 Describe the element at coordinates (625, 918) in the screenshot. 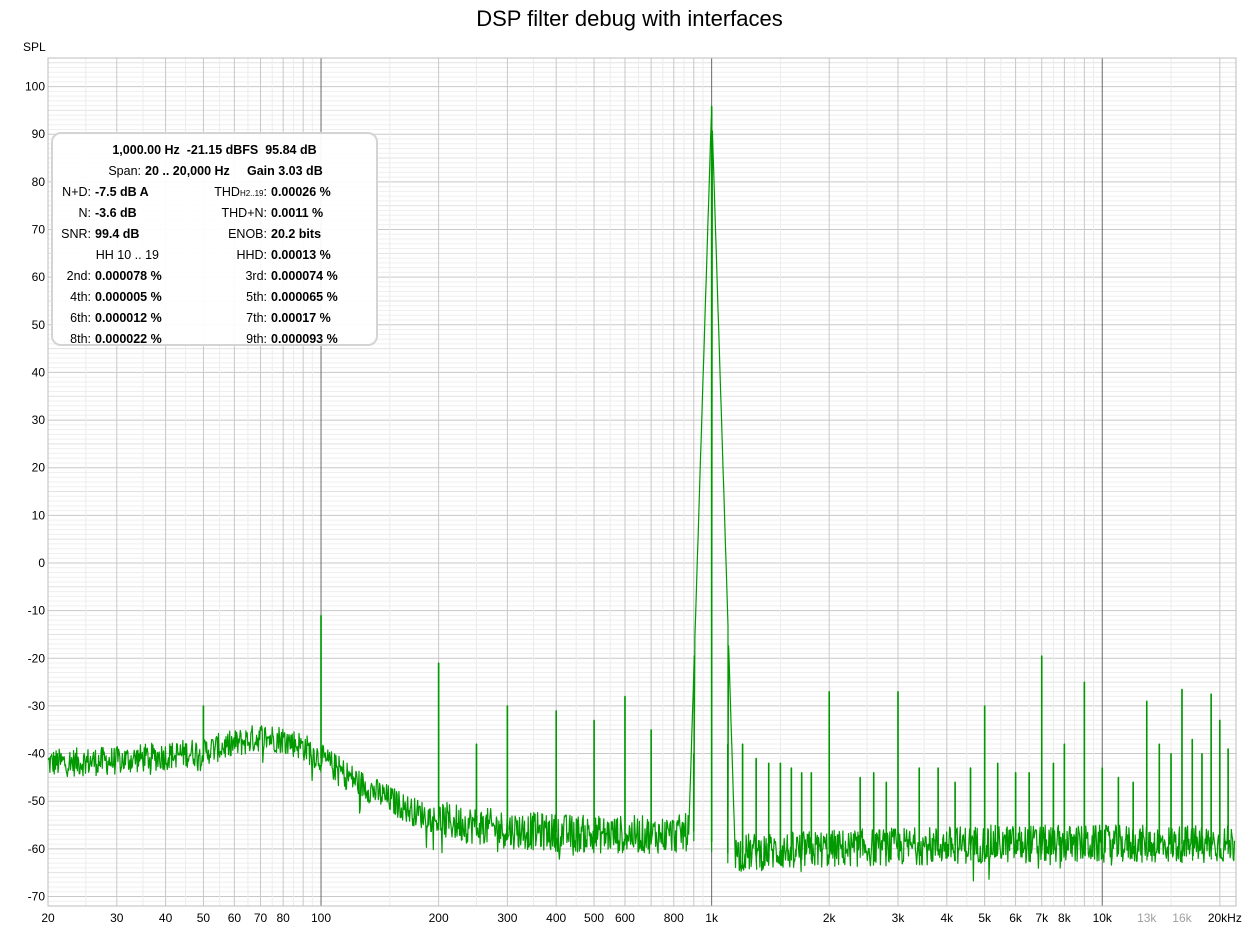

I see `x-tick-label: 600` at that location.